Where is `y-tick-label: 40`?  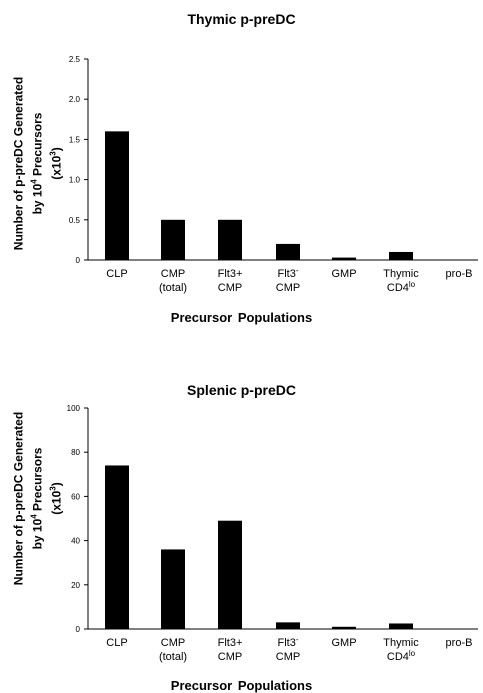
y-tick-label: 40 is located at coordinates (75, 541).